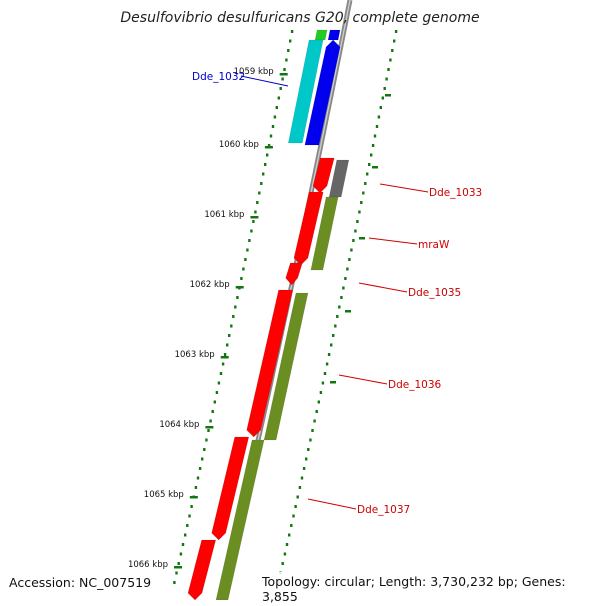 The image size is (600, 606). What do you see at coordinates (239, 145) in the screenshot?
I see `scale-label: 1060 kbp` at bounding box center [239, 145].